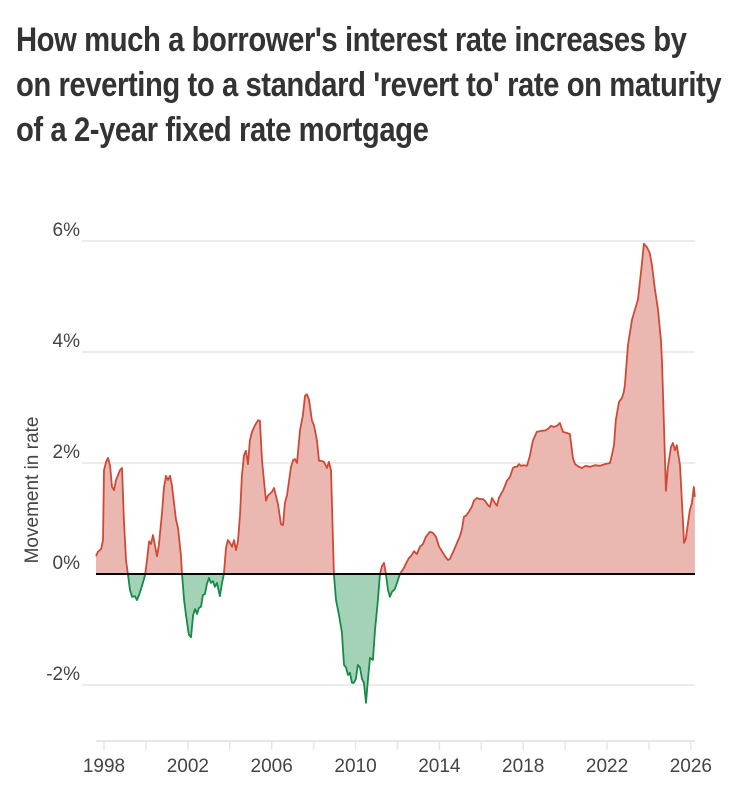 This screenshot has width=738, height=794. I want to click on x-tick-label: 2018, so click(523, 766).